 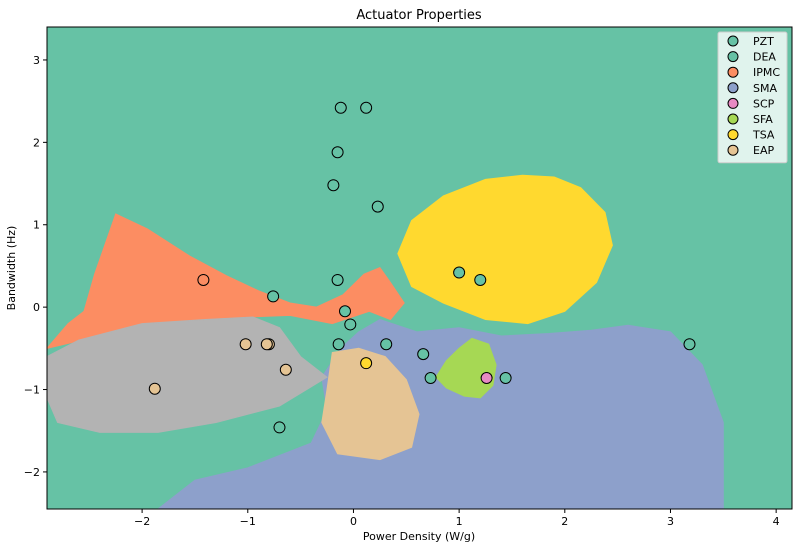 I want to click on legend-label-sma: SMA, so click(x=765, y=88).